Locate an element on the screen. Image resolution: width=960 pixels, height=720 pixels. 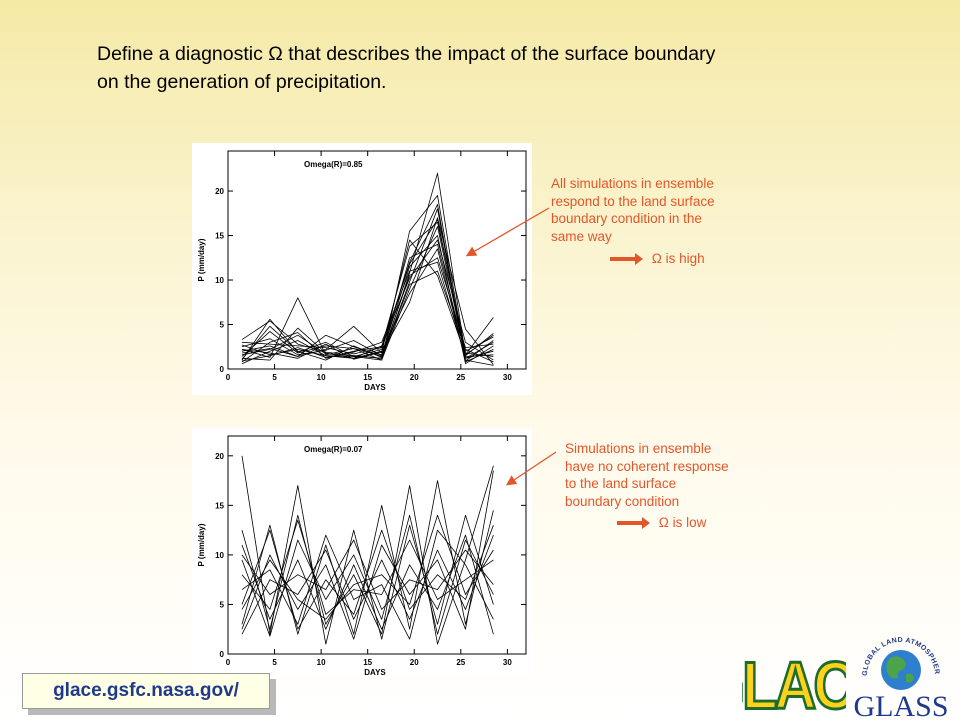
annotation-bottom-line-3: to the land surface is located at coordinates (621, 483).